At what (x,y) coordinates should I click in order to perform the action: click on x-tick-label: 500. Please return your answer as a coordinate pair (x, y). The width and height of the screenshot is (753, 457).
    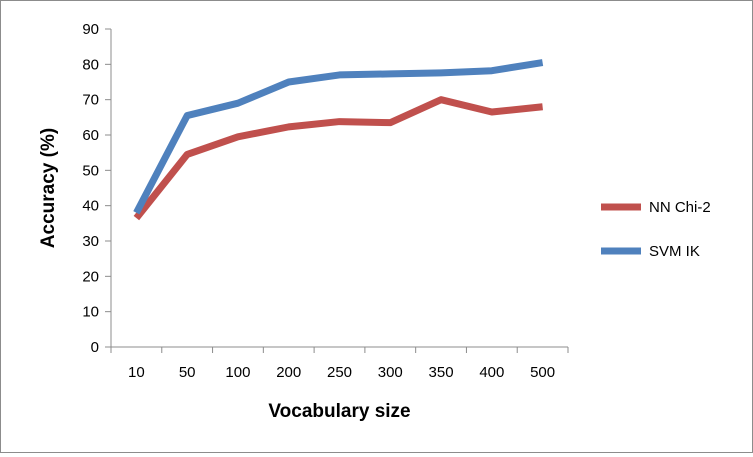
    Looking at the image, I should click on (542, 372).